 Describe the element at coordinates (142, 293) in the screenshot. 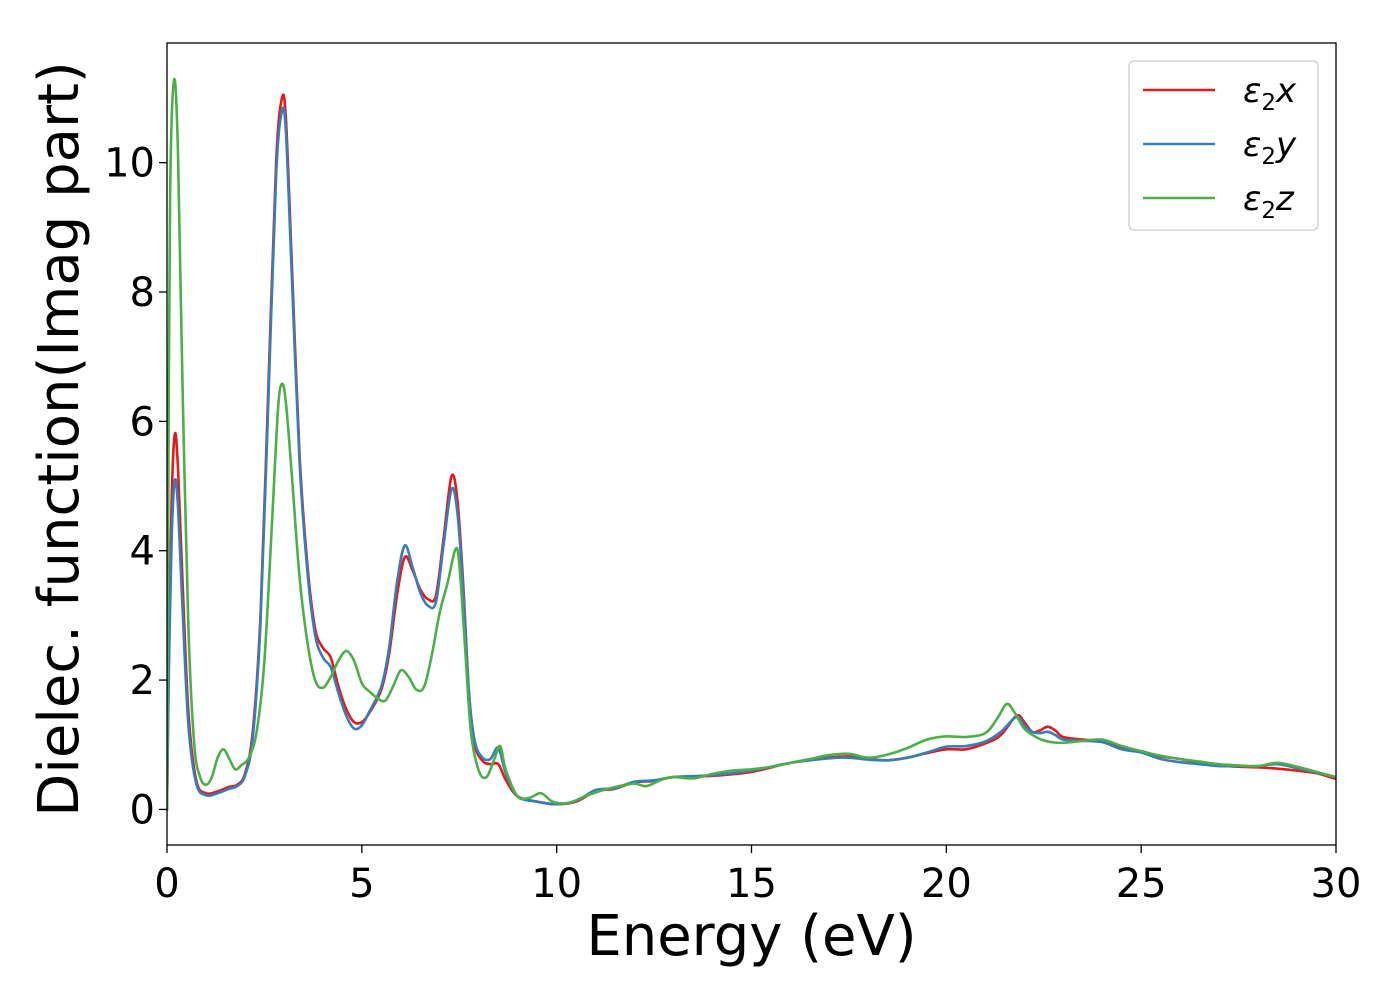

I see `y-tick-label: 8` at that location.